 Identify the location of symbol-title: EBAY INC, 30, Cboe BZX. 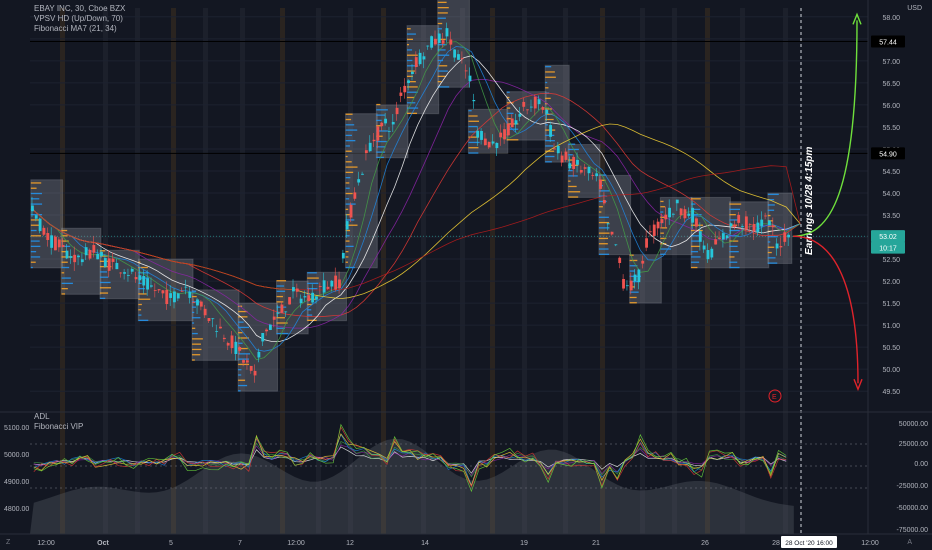
(80, 8).